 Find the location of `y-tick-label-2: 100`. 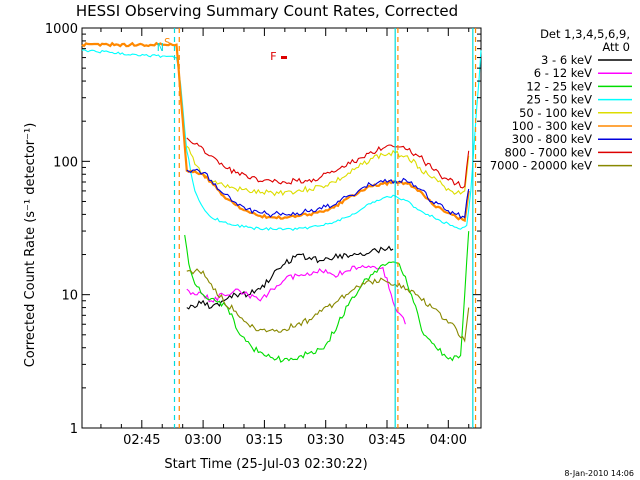

y-tick-label-2: 100 is located at coordinates (65, 162).